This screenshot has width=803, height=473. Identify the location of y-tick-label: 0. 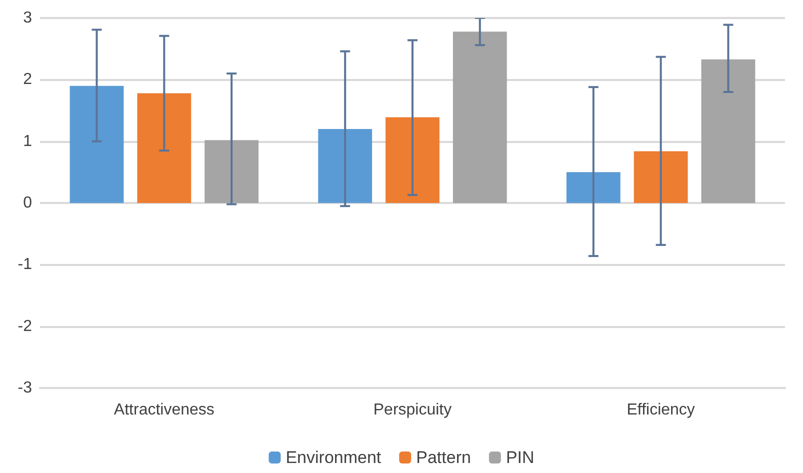
(27, 203).